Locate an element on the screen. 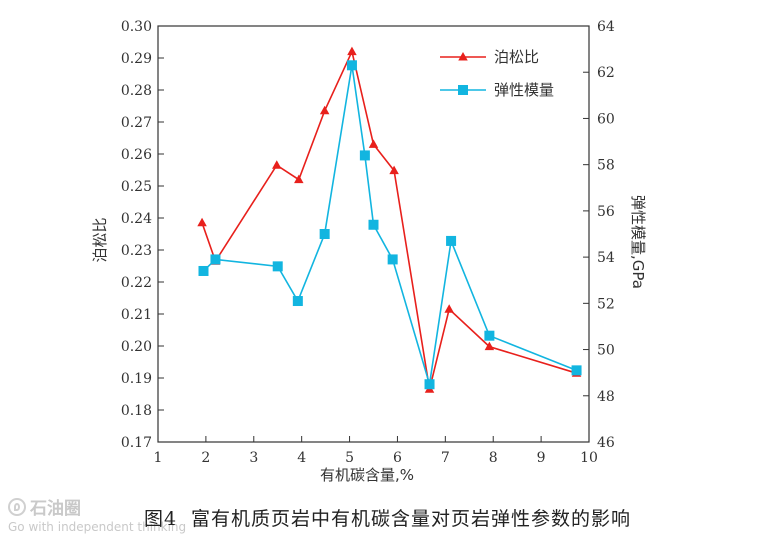 This screenshot has width=775, height=539. brand-logo-icon is located at coordinates (17, 506).